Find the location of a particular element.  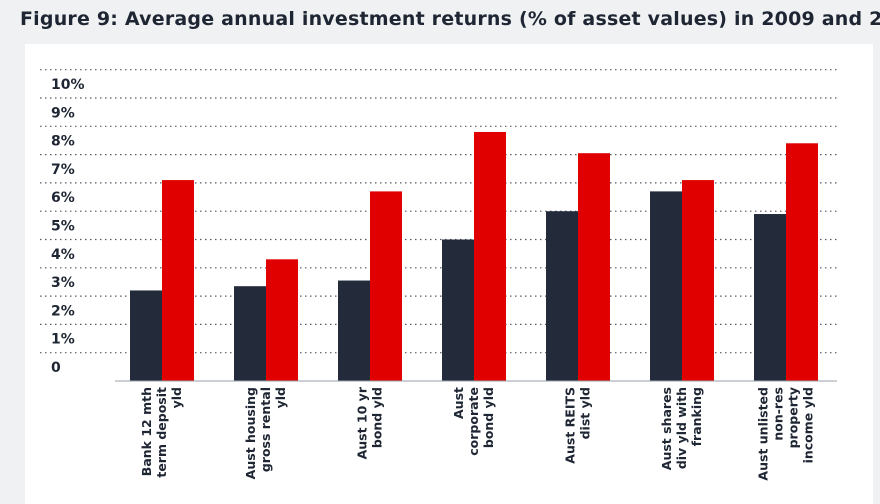

y-tick-label: 0 is located at coordinates (56, 368).